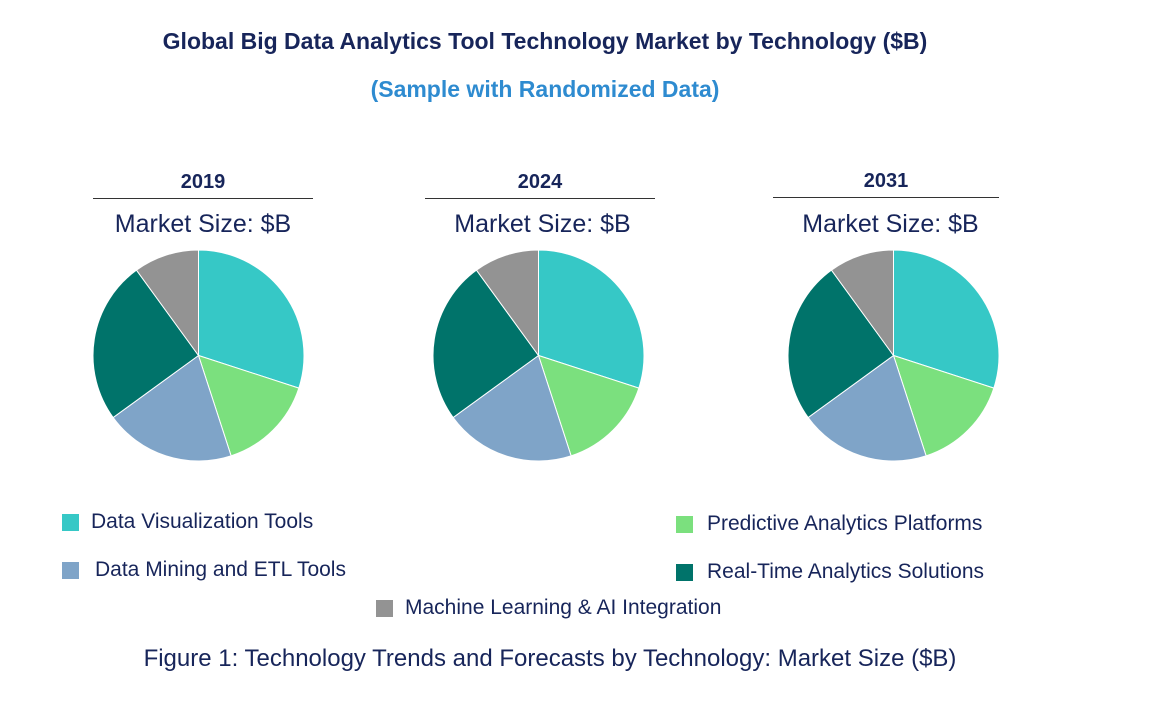 The image size is (1170, 711). What do you see at coordinates (890, 224) in the screenshot?
I see `pie-market-size-label-2031: Market Size: $B` at bounding box center [890, 224].